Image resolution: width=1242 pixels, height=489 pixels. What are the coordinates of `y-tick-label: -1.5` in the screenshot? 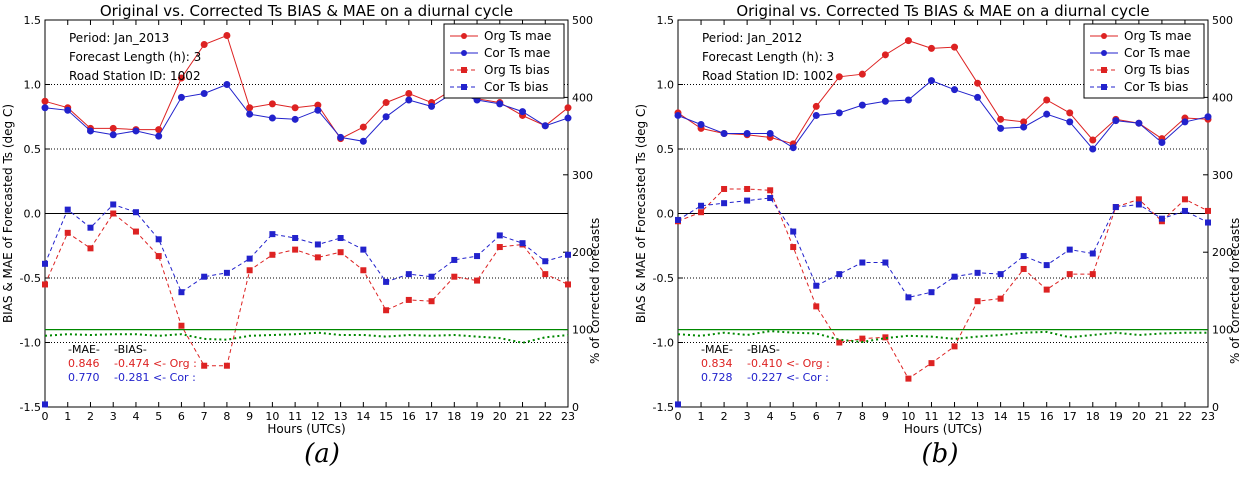 It's located at (663, 407).